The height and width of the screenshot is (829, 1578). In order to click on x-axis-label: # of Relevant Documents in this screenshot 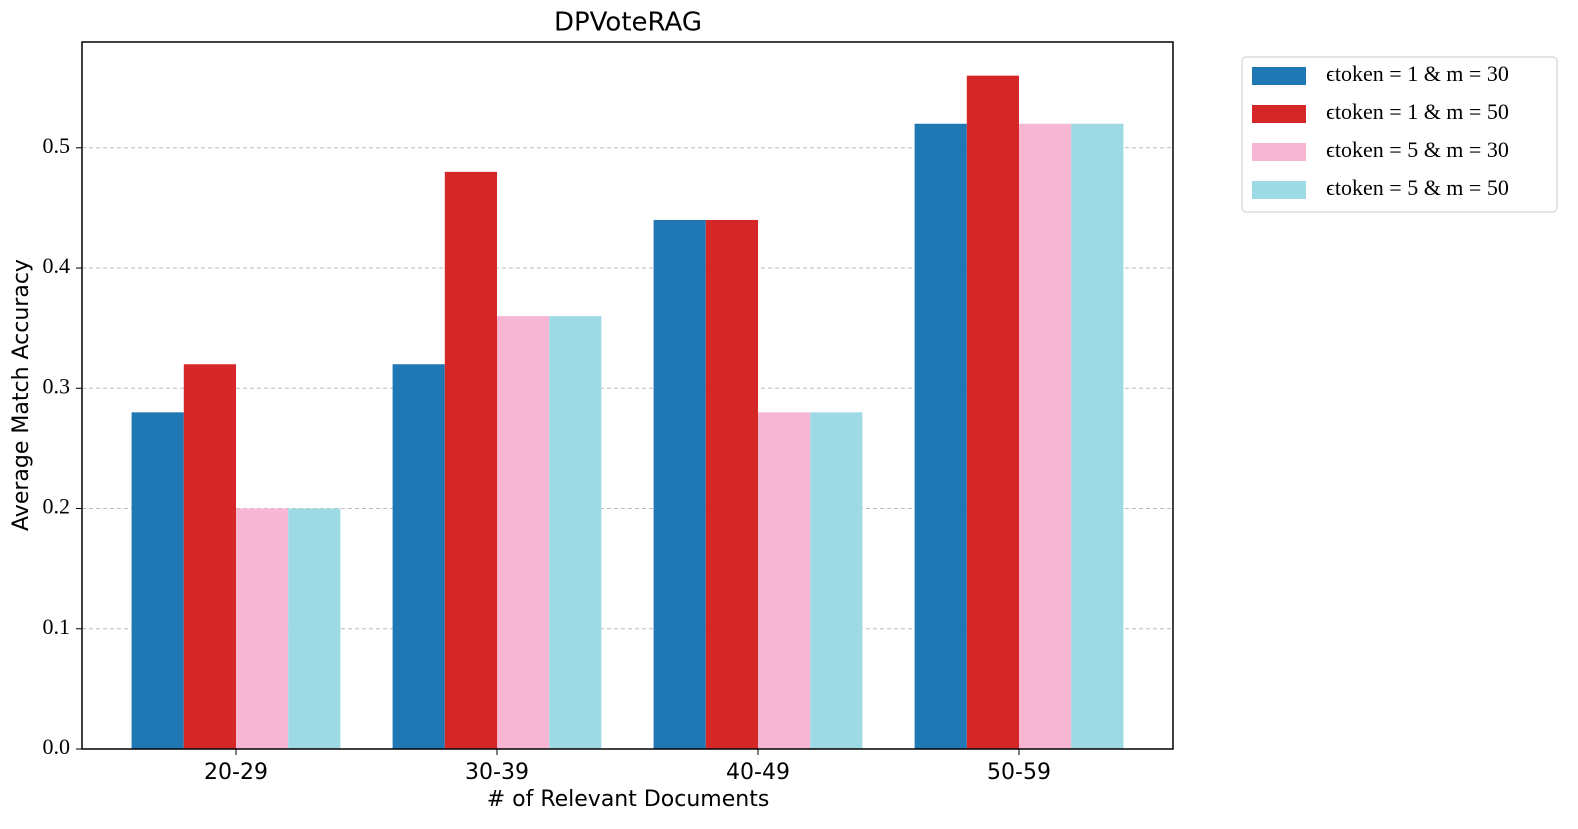, I will do `click(628, 799)`.